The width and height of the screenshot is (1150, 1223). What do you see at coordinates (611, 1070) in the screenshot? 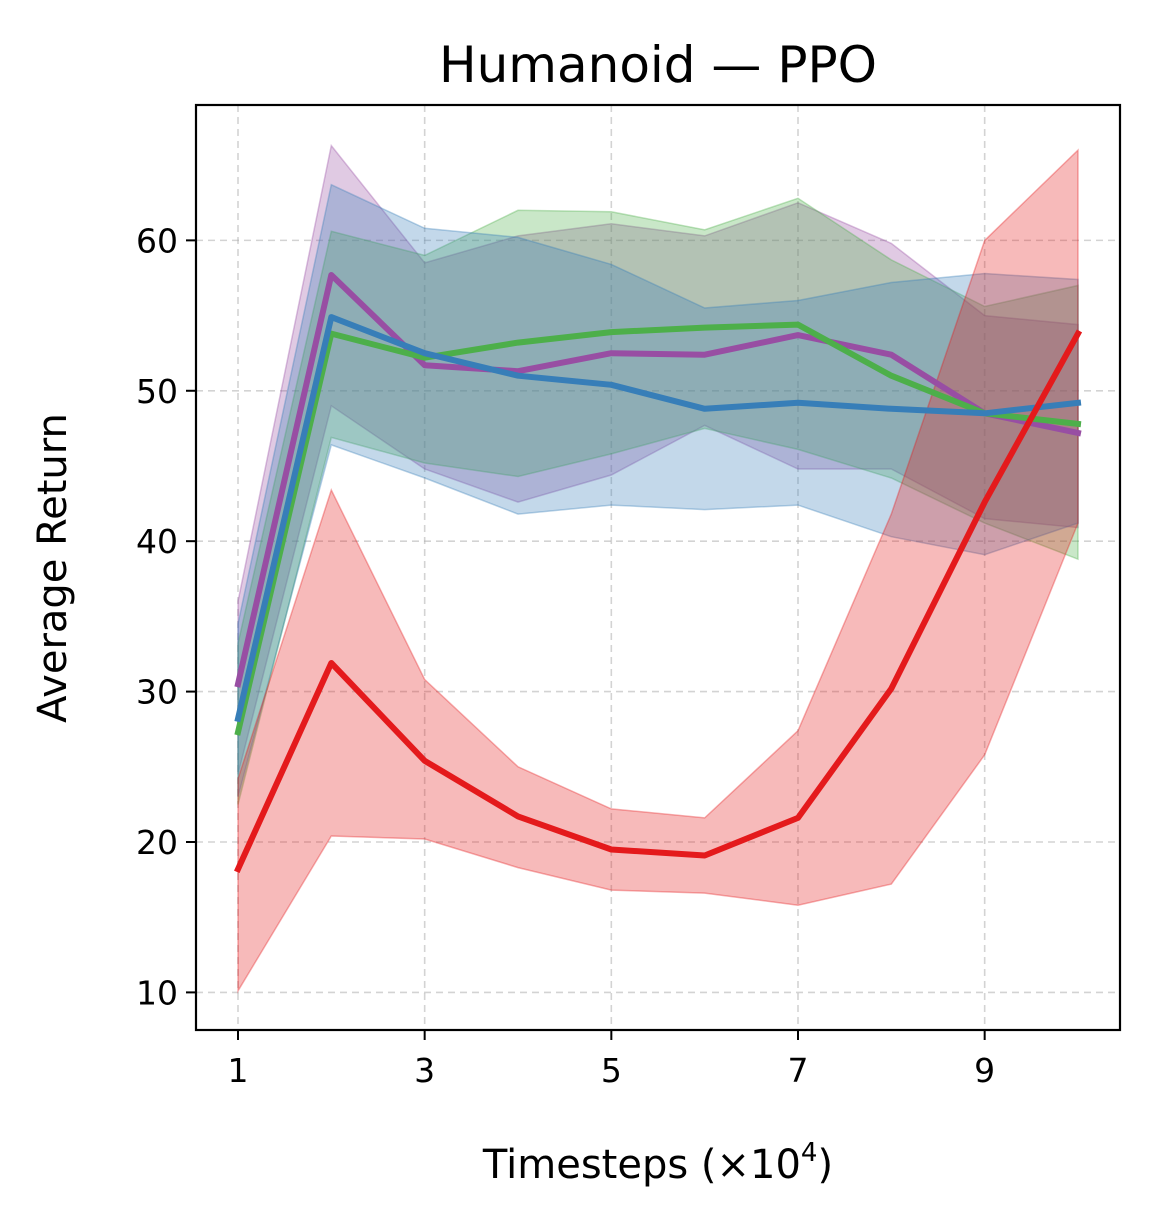
I see `x-tick-label-5: 5` at bounding box center [611, 1070].